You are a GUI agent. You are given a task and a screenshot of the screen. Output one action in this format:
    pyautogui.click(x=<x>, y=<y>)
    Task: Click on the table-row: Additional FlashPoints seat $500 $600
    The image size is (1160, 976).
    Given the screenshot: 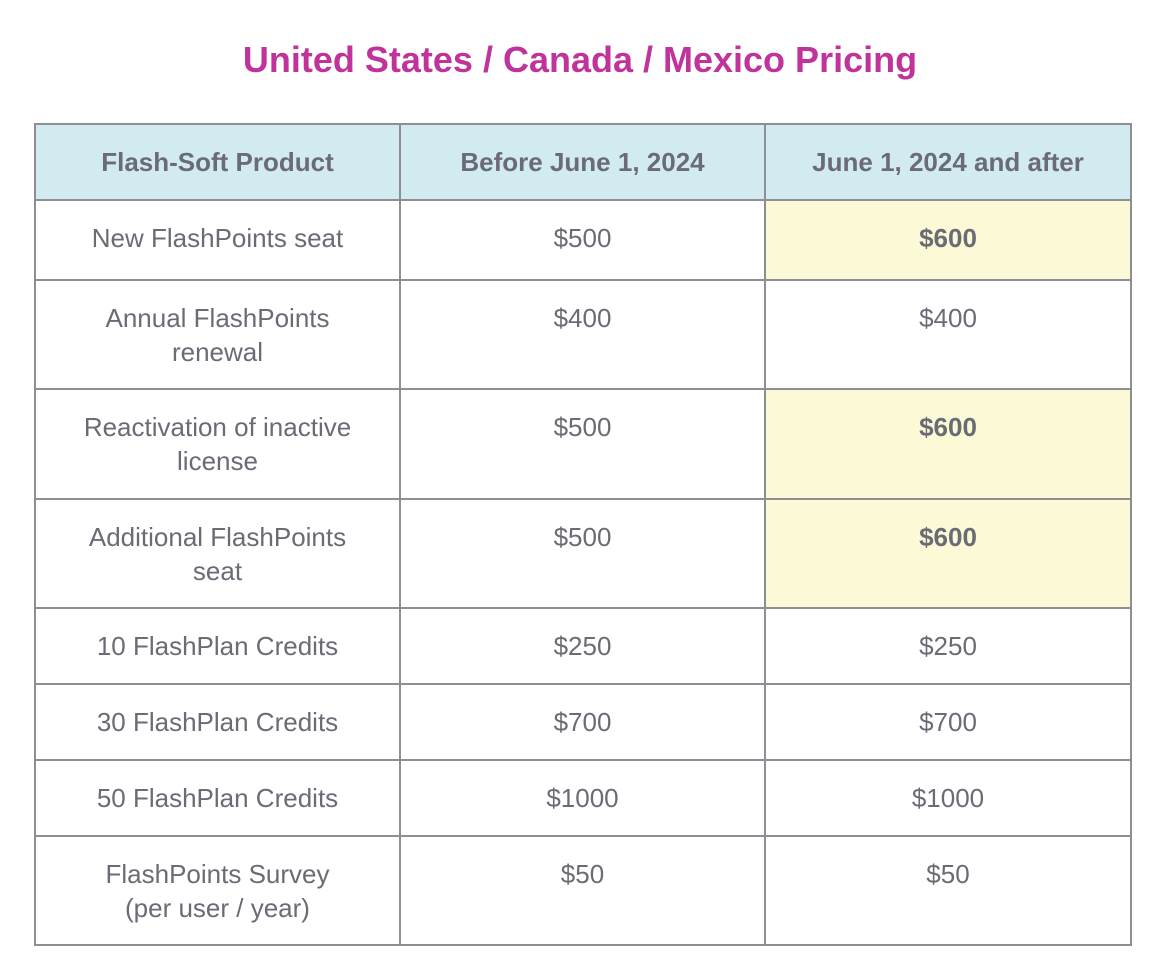 What is the action you would take?
    pyautogui.click(x=583, y=553)
    